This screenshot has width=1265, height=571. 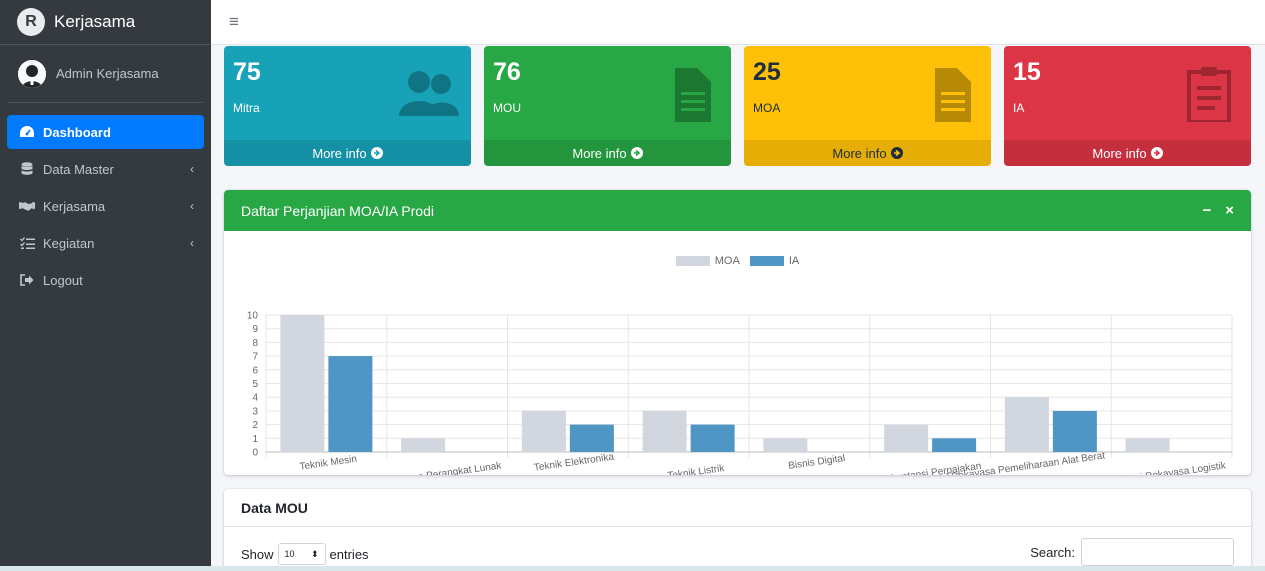 What do you see at coordinates (255, 357) in the screenshot?
I see `y-tick-label: 7` at bounding box center [255, 357].